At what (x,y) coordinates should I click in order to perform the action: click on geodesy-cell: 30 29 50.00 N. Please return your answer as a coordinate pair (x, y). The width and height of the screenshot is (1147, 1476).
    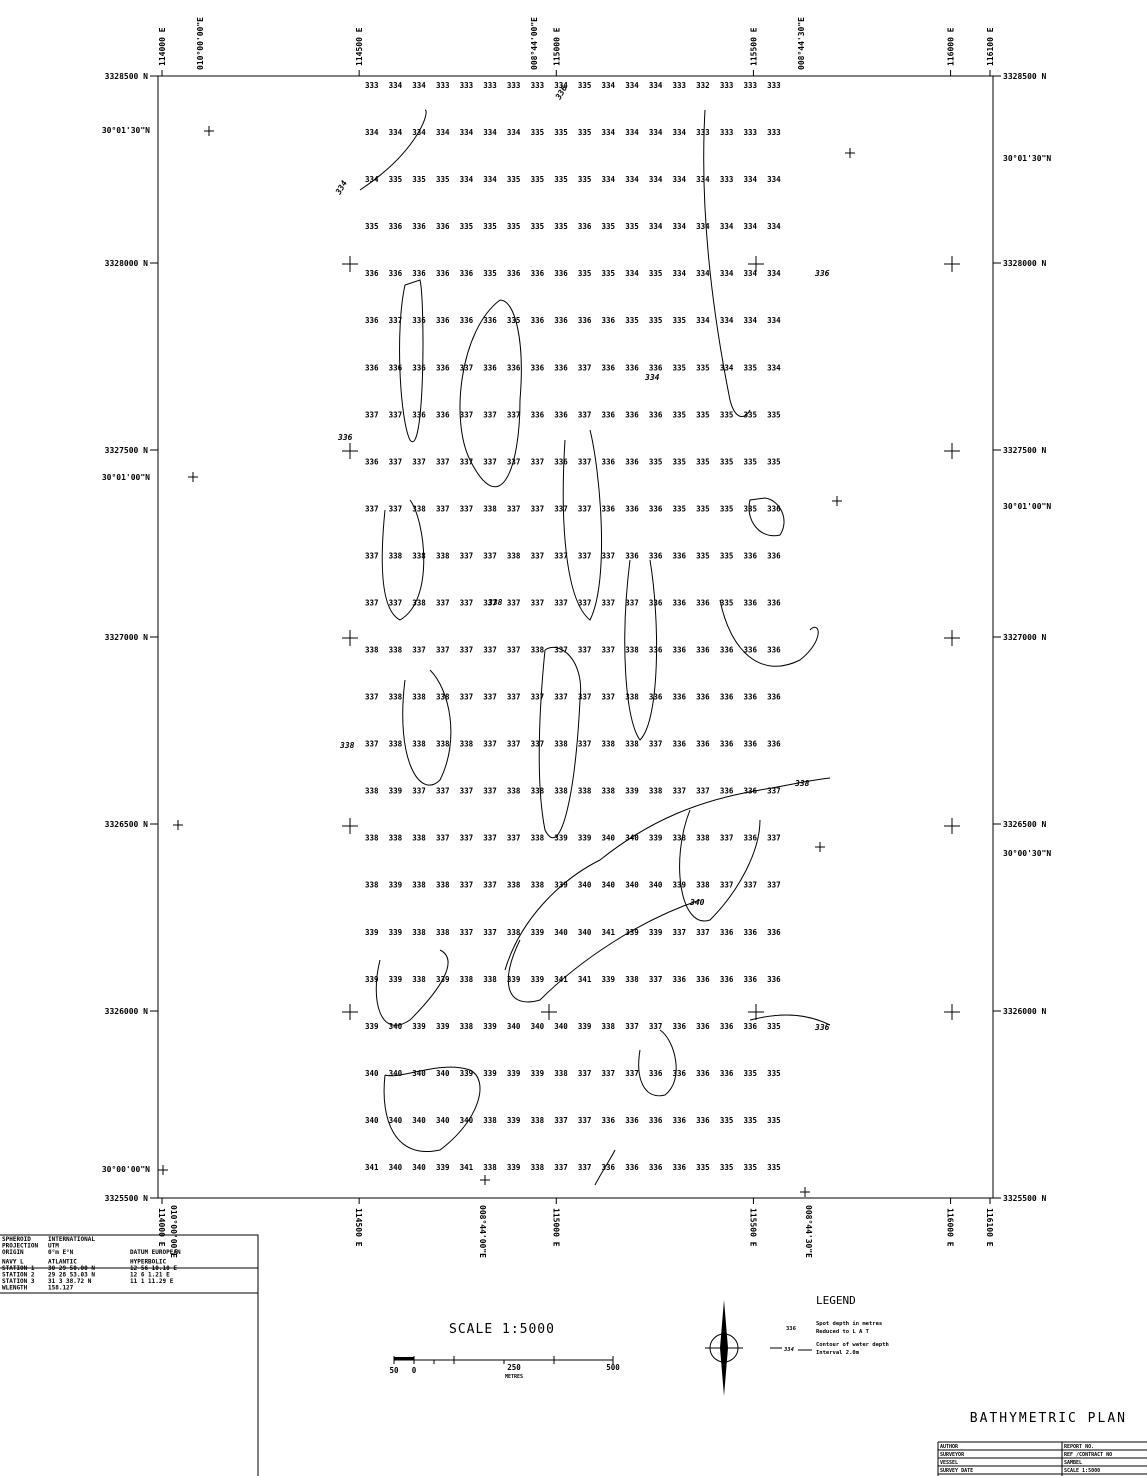
    Looking at the image, I should click on (71, 1268).